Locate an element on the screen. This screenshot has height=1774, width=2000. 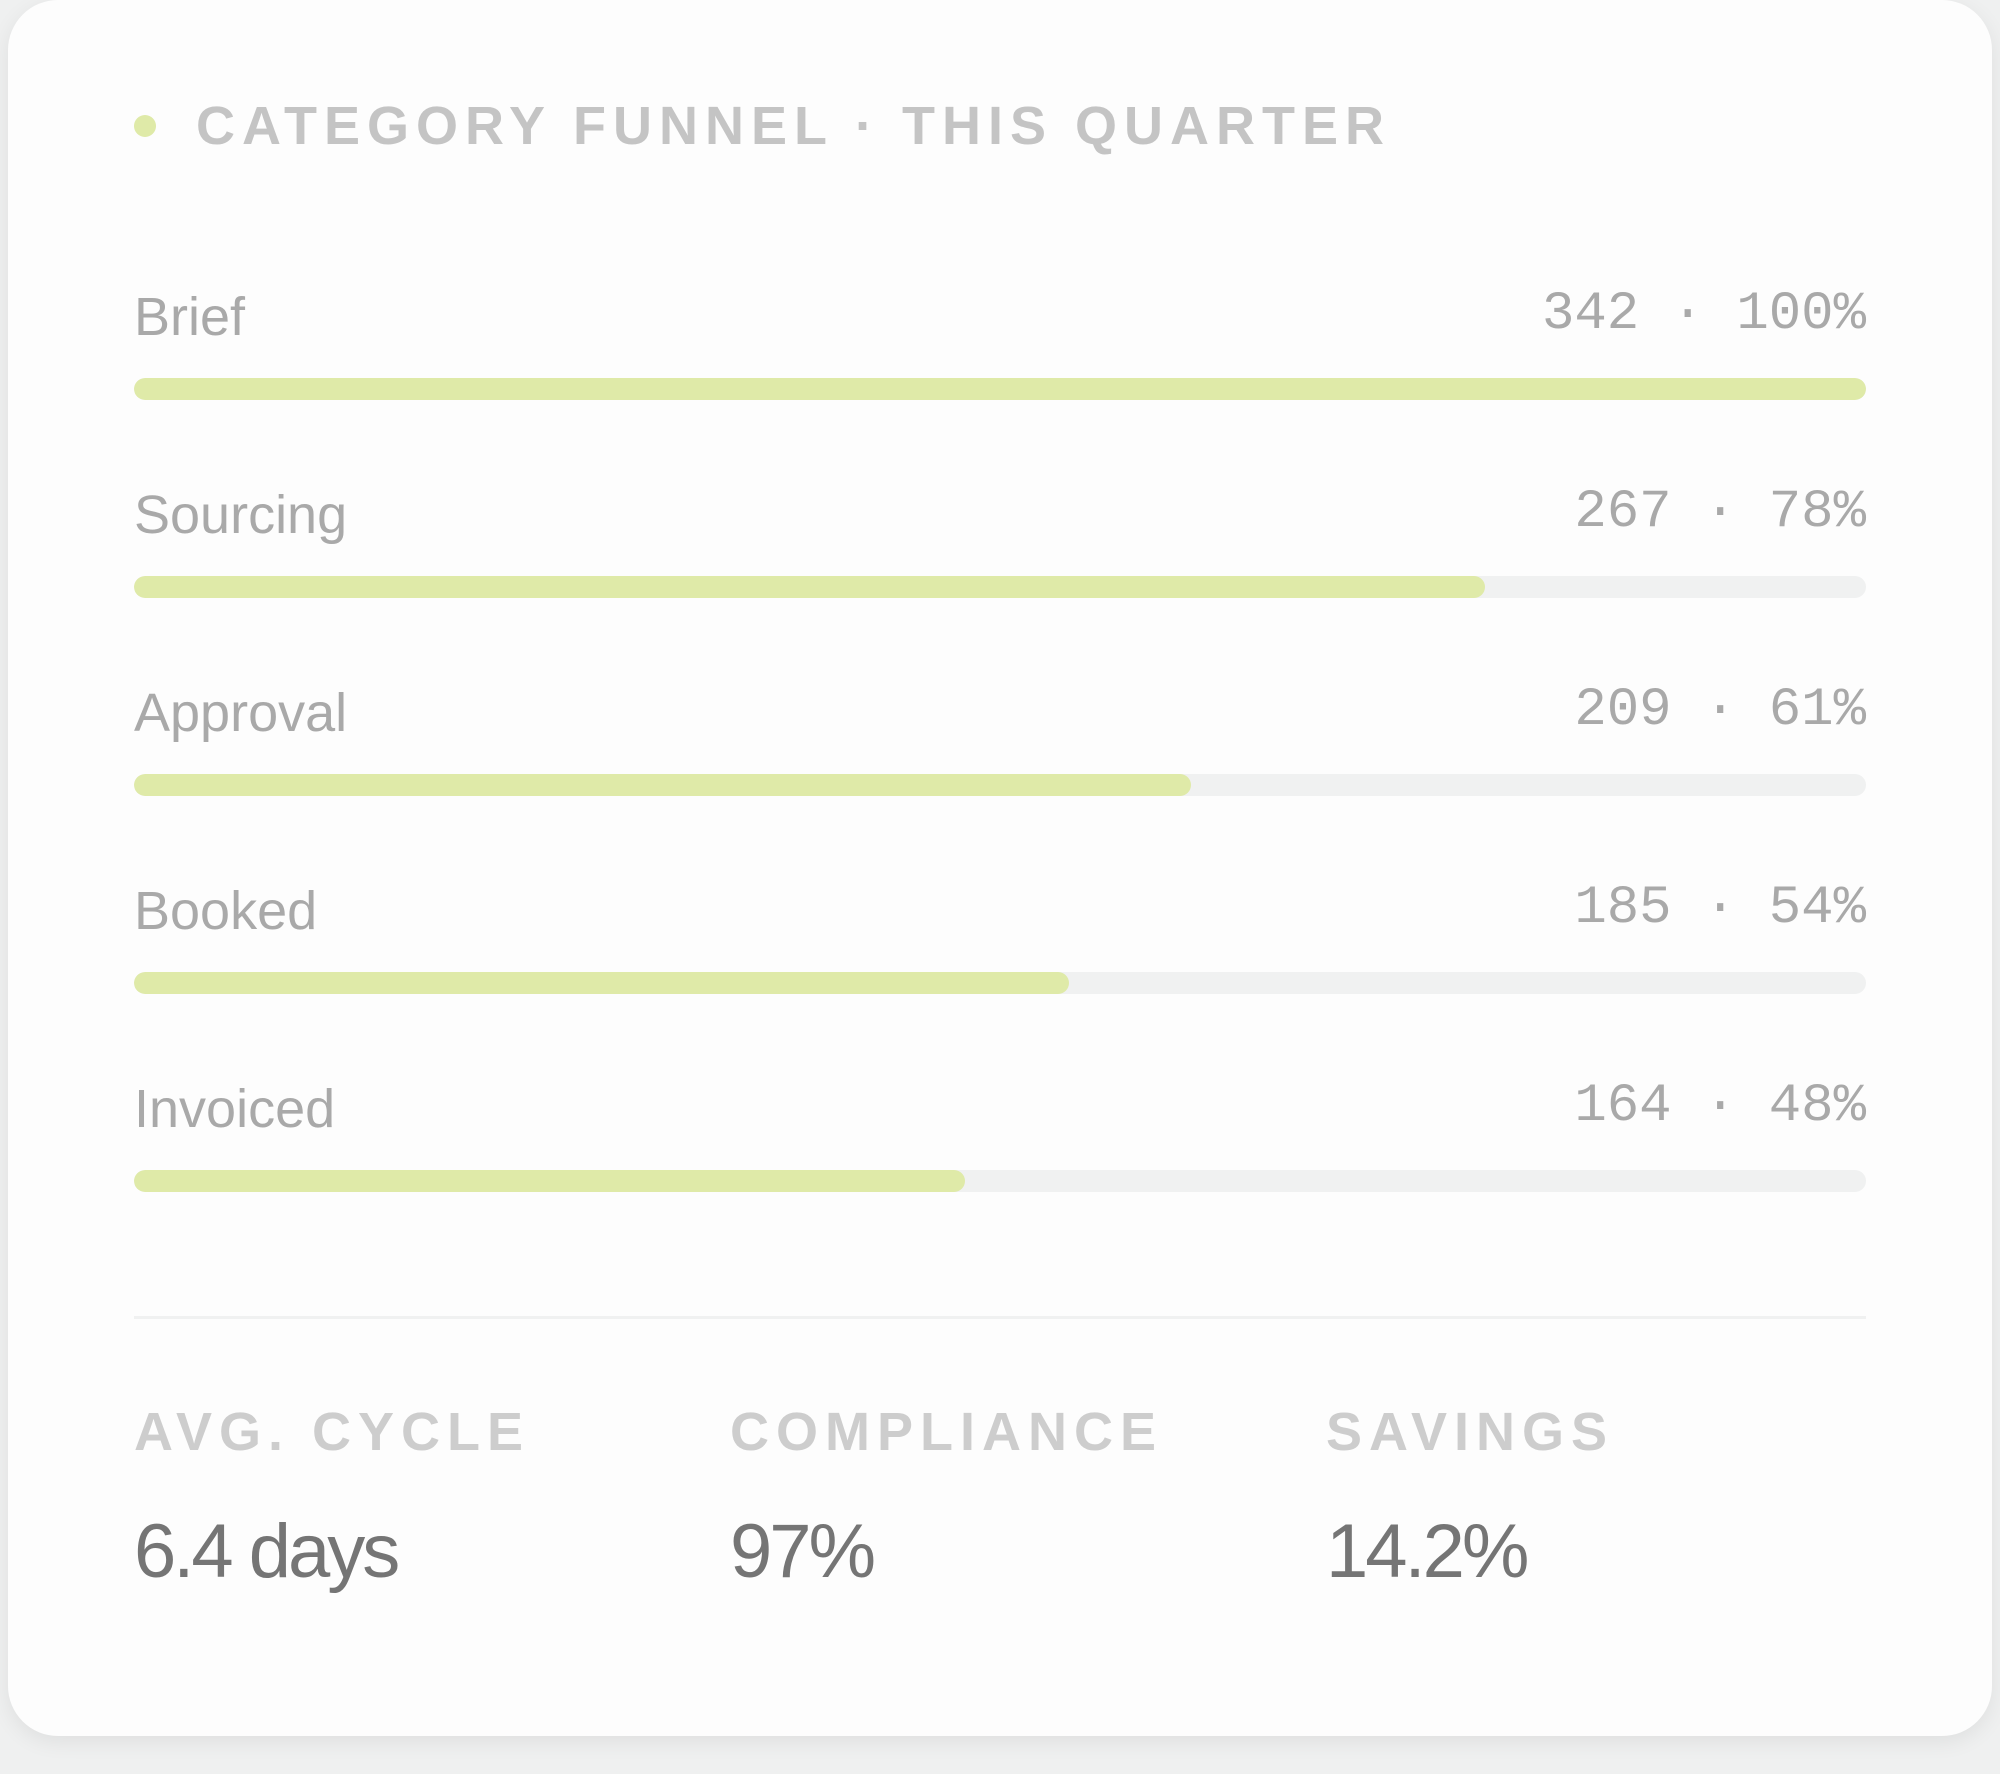
funnel-value-label: 164 · 48% is located at coordinates (1720, 1106).